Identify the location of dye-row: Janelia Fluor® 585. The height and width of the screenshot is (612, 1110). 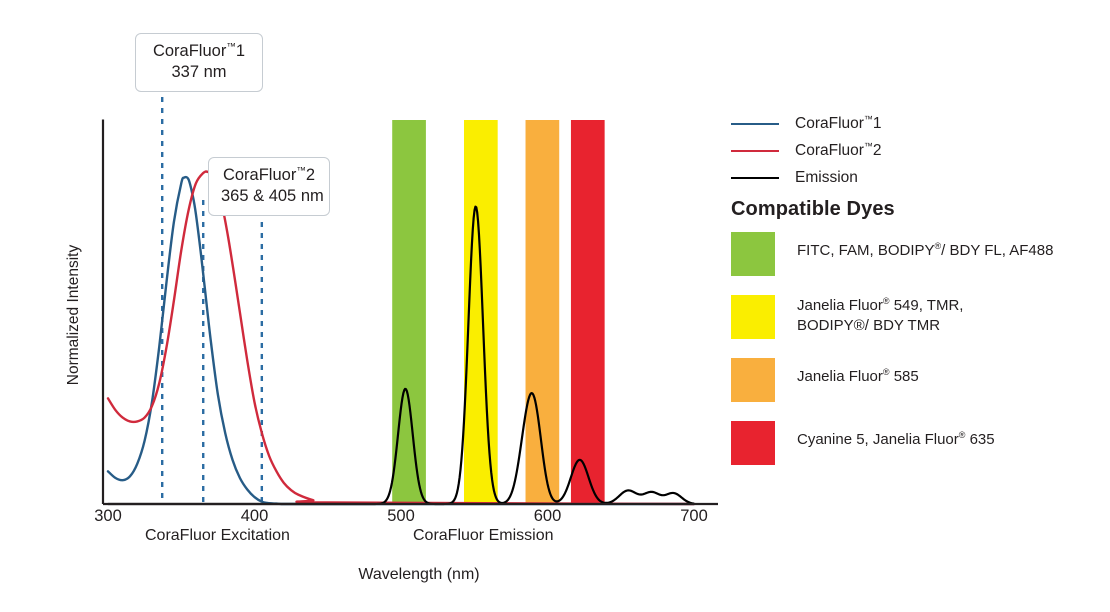
(916, 380).